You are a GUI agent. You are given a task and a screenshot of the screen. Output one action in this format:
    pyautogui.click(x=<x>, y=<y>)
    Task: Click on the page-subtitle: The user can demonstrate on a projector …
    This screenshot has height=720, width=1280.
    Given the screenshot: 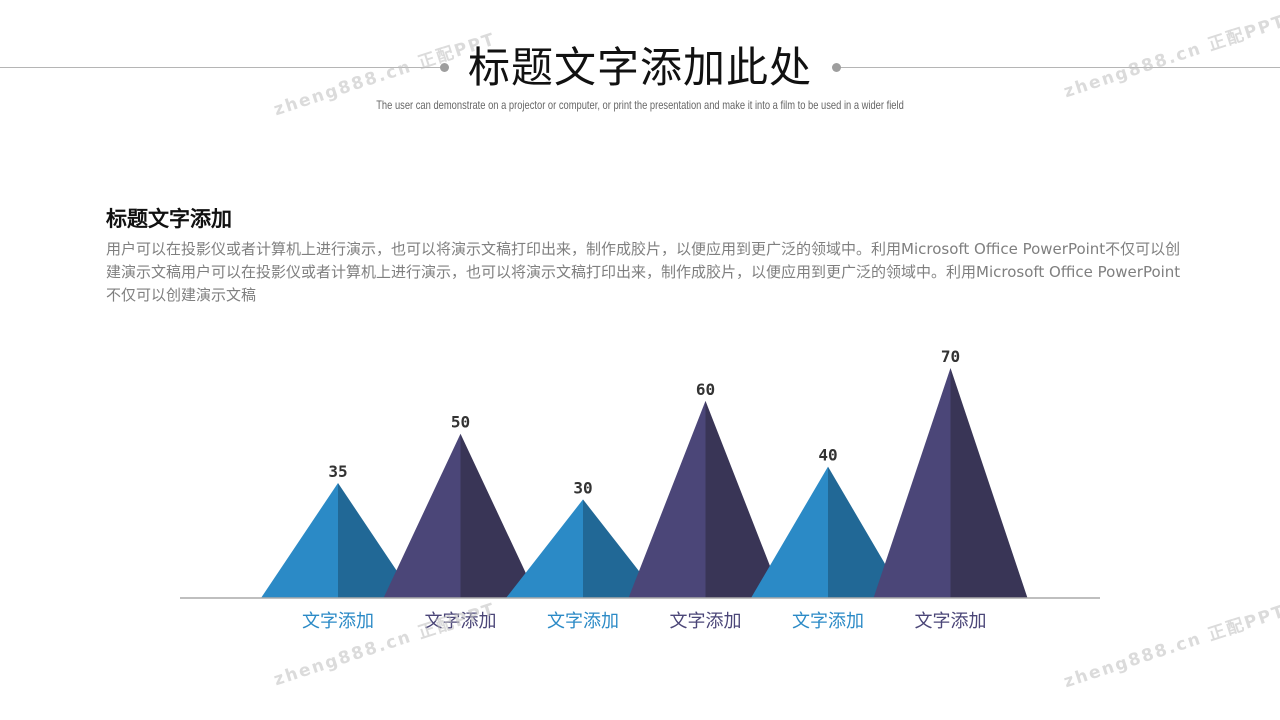 What is the action you would take?
    pyautogui.click(x=640, y=105)
    